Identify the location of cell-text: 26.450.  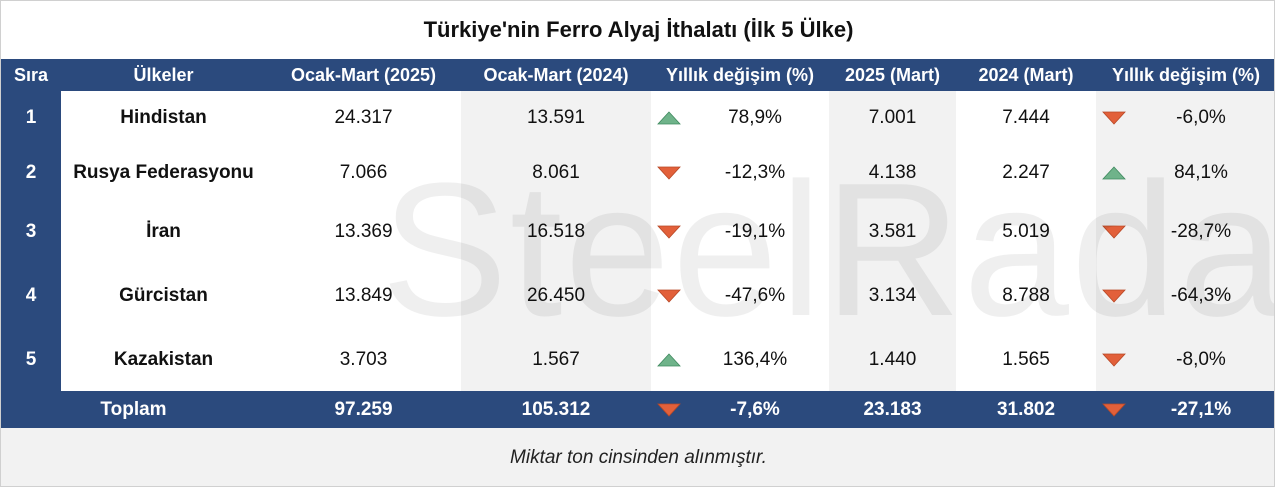
(556, 295).